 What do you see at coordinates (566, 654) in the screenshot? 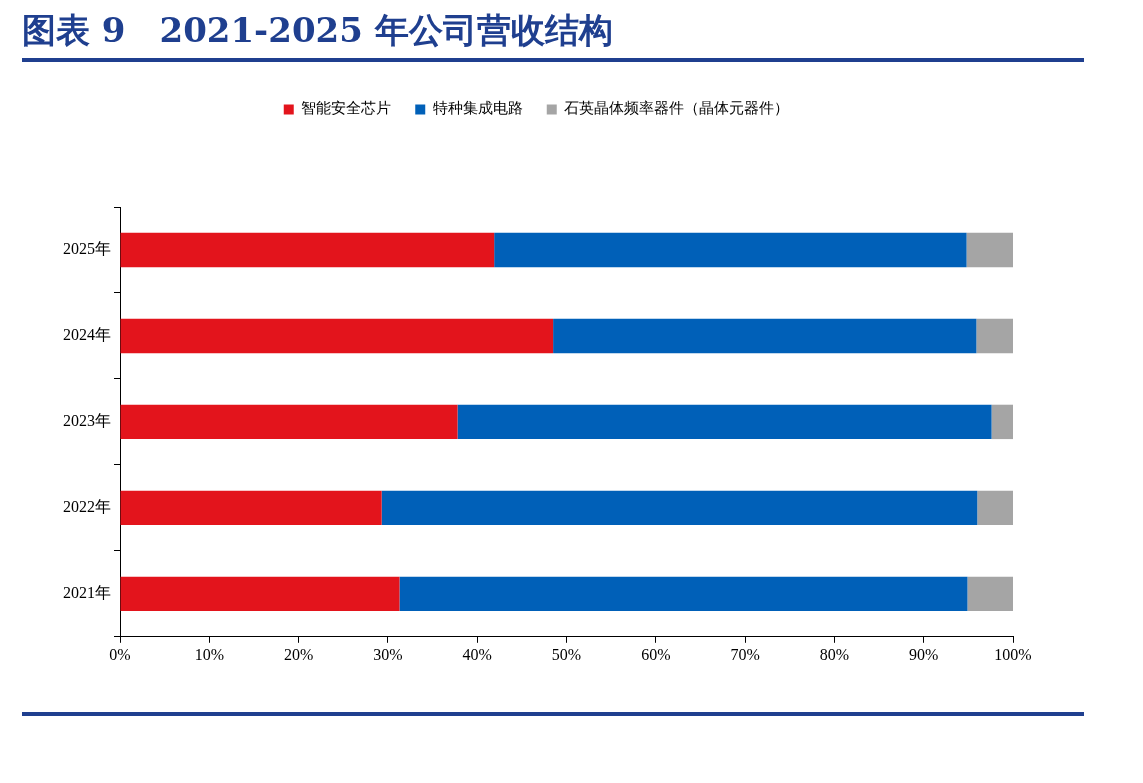
I see `x-tick-label: 50%` at bounding box center [566, 654].